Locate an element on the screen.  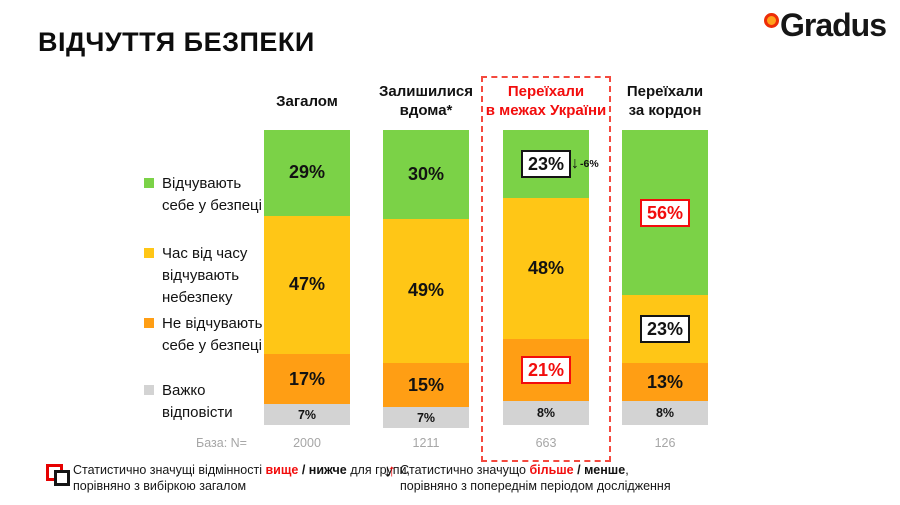
base-n-value-2: 1211 is located at coordinates (426, 443).